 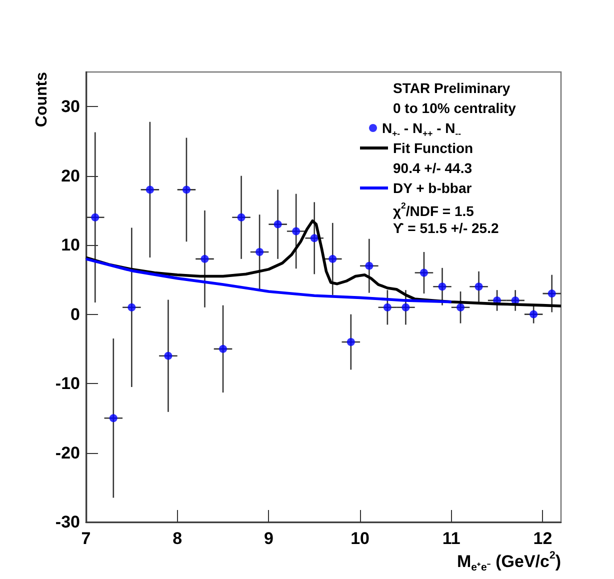 What do you see at coordinates (542, 538) in the screenshot?
I see `x-tick-label: 12` at bounding box center [542, 538].